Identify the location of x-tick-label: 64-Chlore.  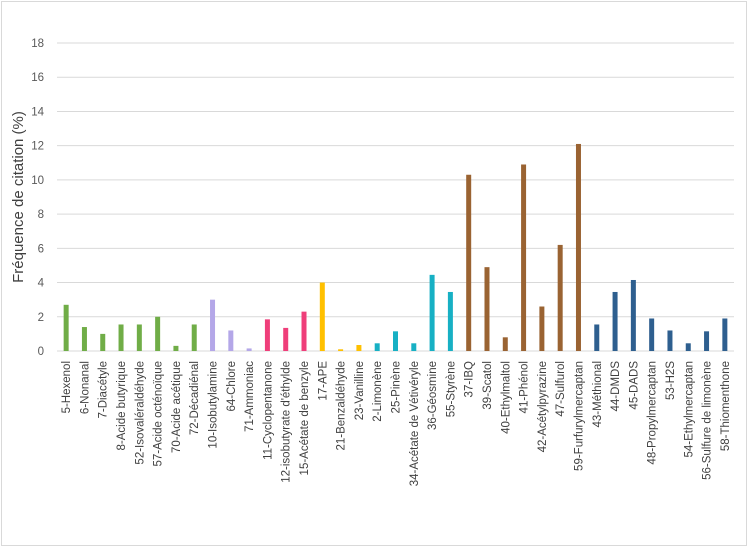
(232, 386).